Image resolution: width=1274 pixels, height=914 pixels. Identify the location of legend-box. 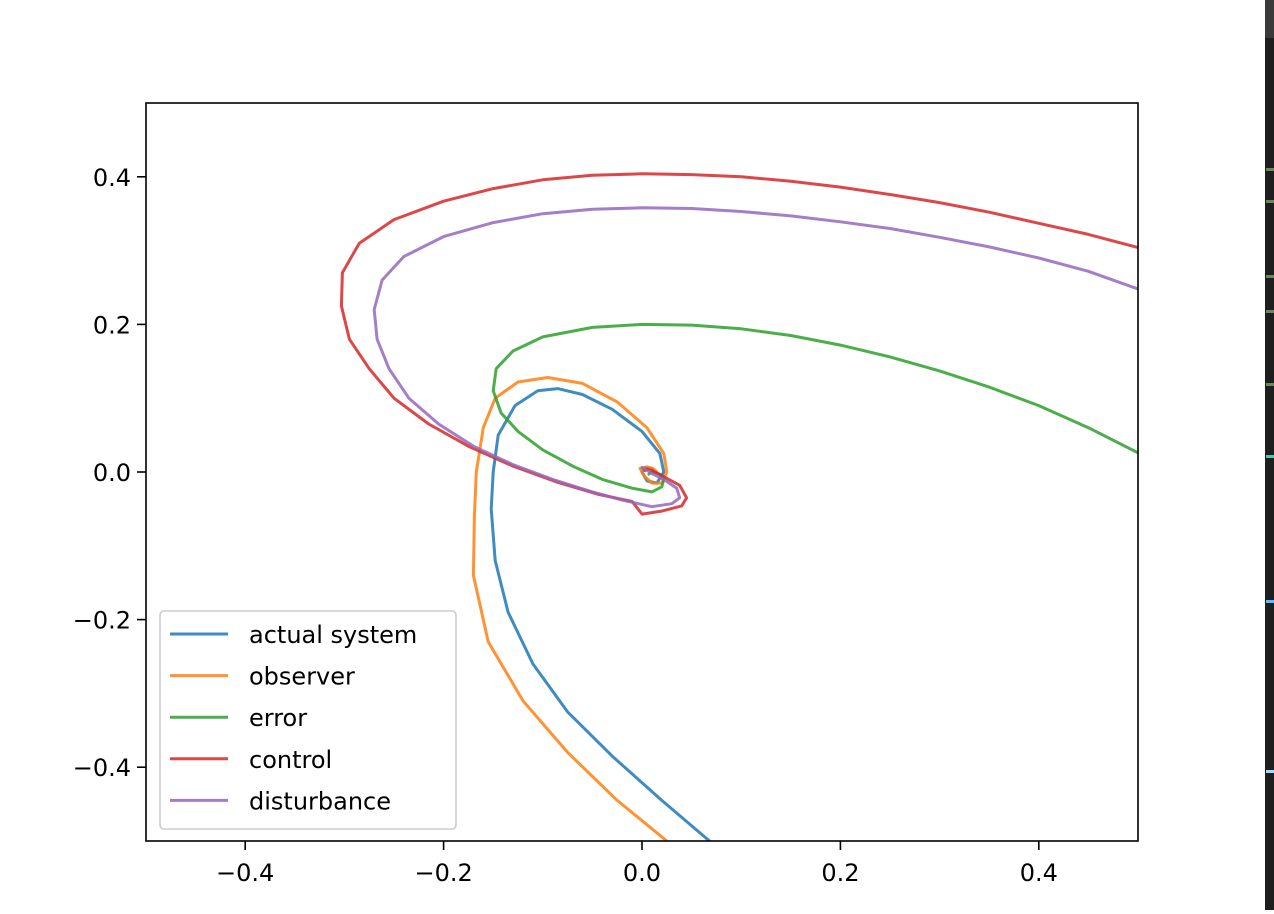
(308, 720).